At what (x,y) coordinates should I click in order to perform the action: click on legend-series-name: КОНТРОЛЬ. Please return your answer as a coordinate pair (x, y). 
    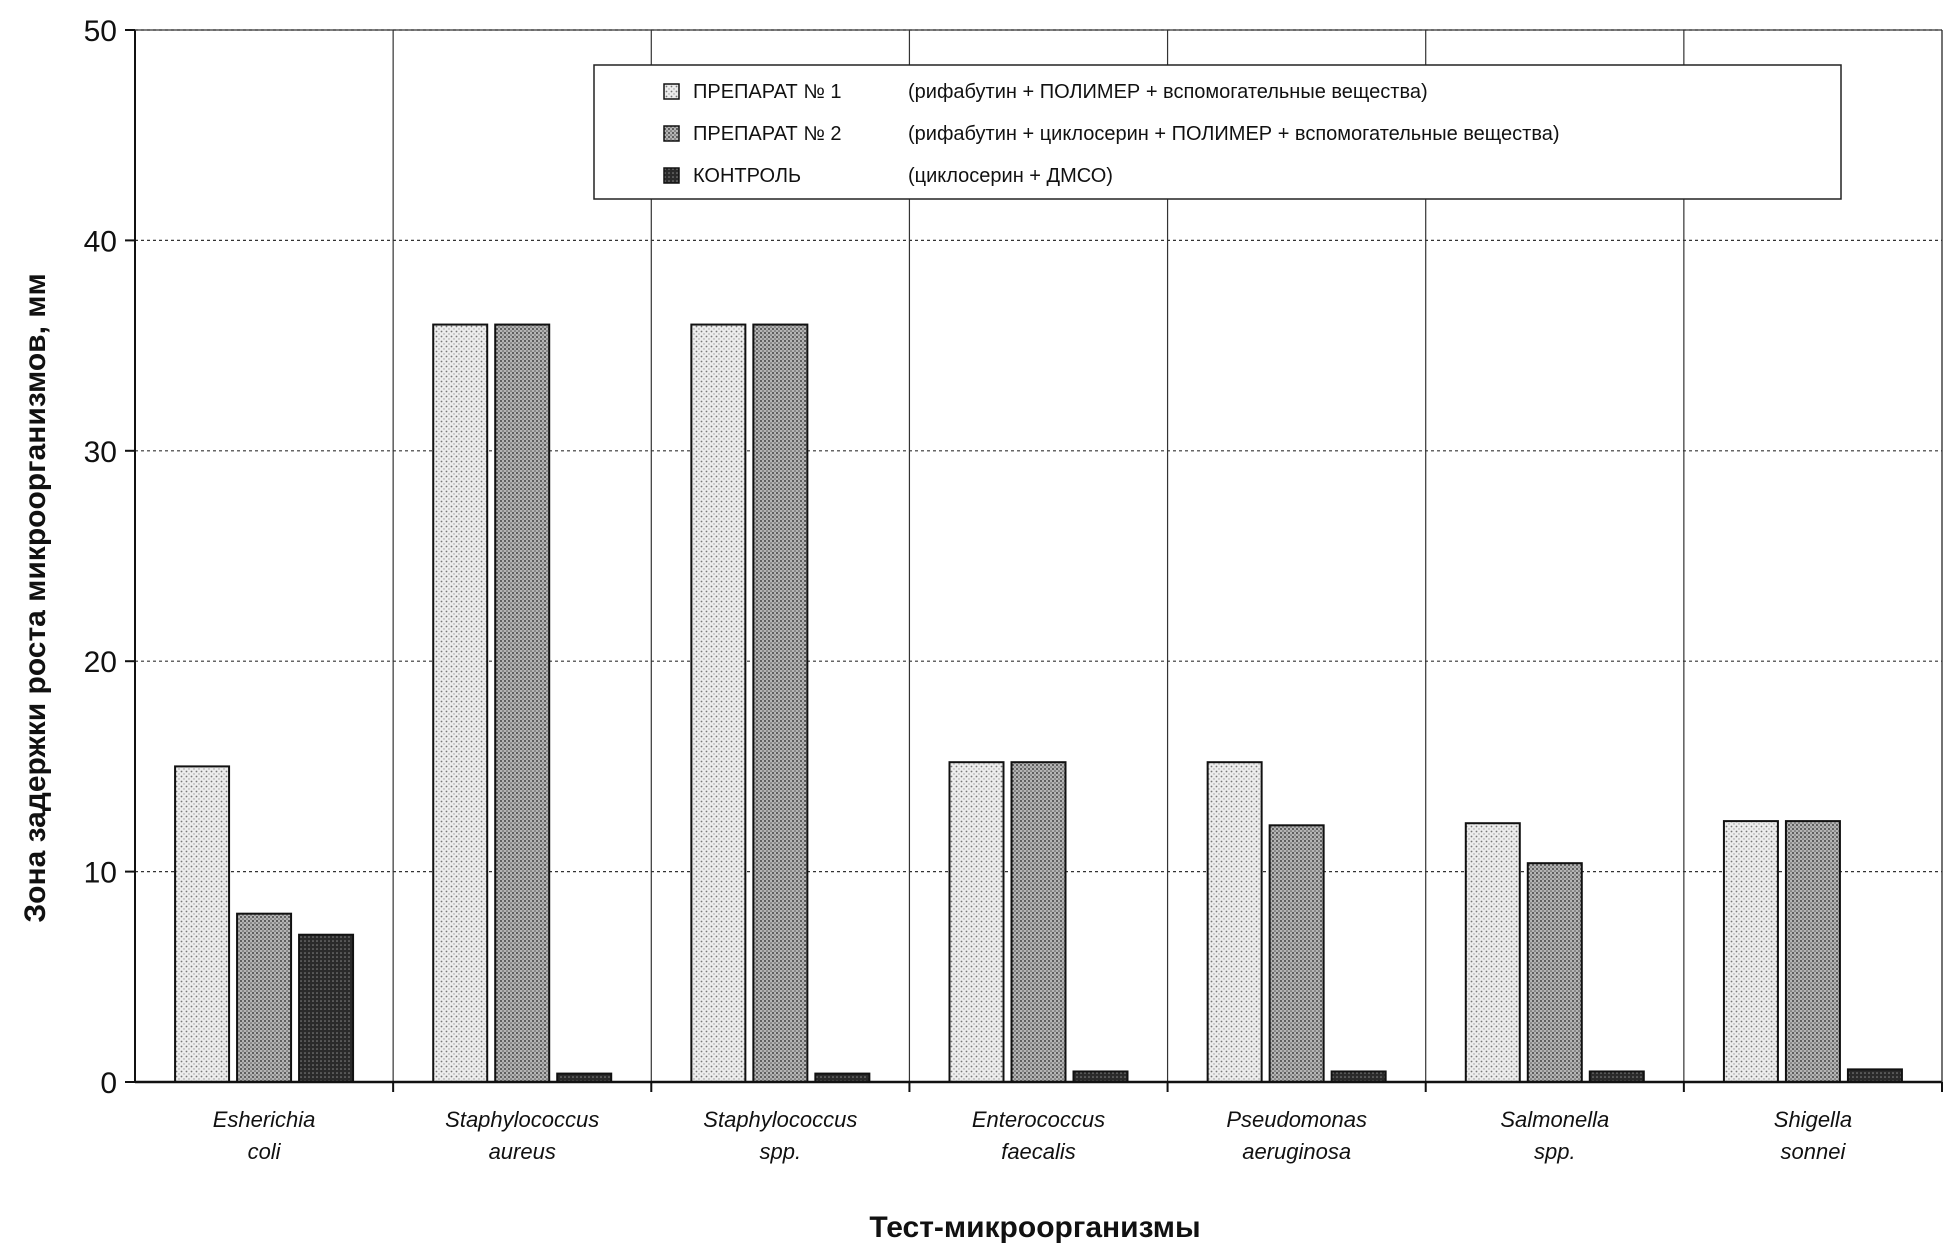
    Looking at the image, I should click on (747, 176).